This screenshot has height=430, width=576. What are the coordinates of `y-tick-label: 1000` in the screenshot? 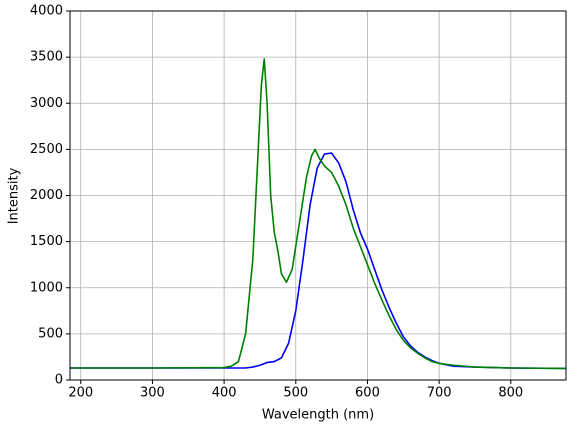 It's located at (46, 287).